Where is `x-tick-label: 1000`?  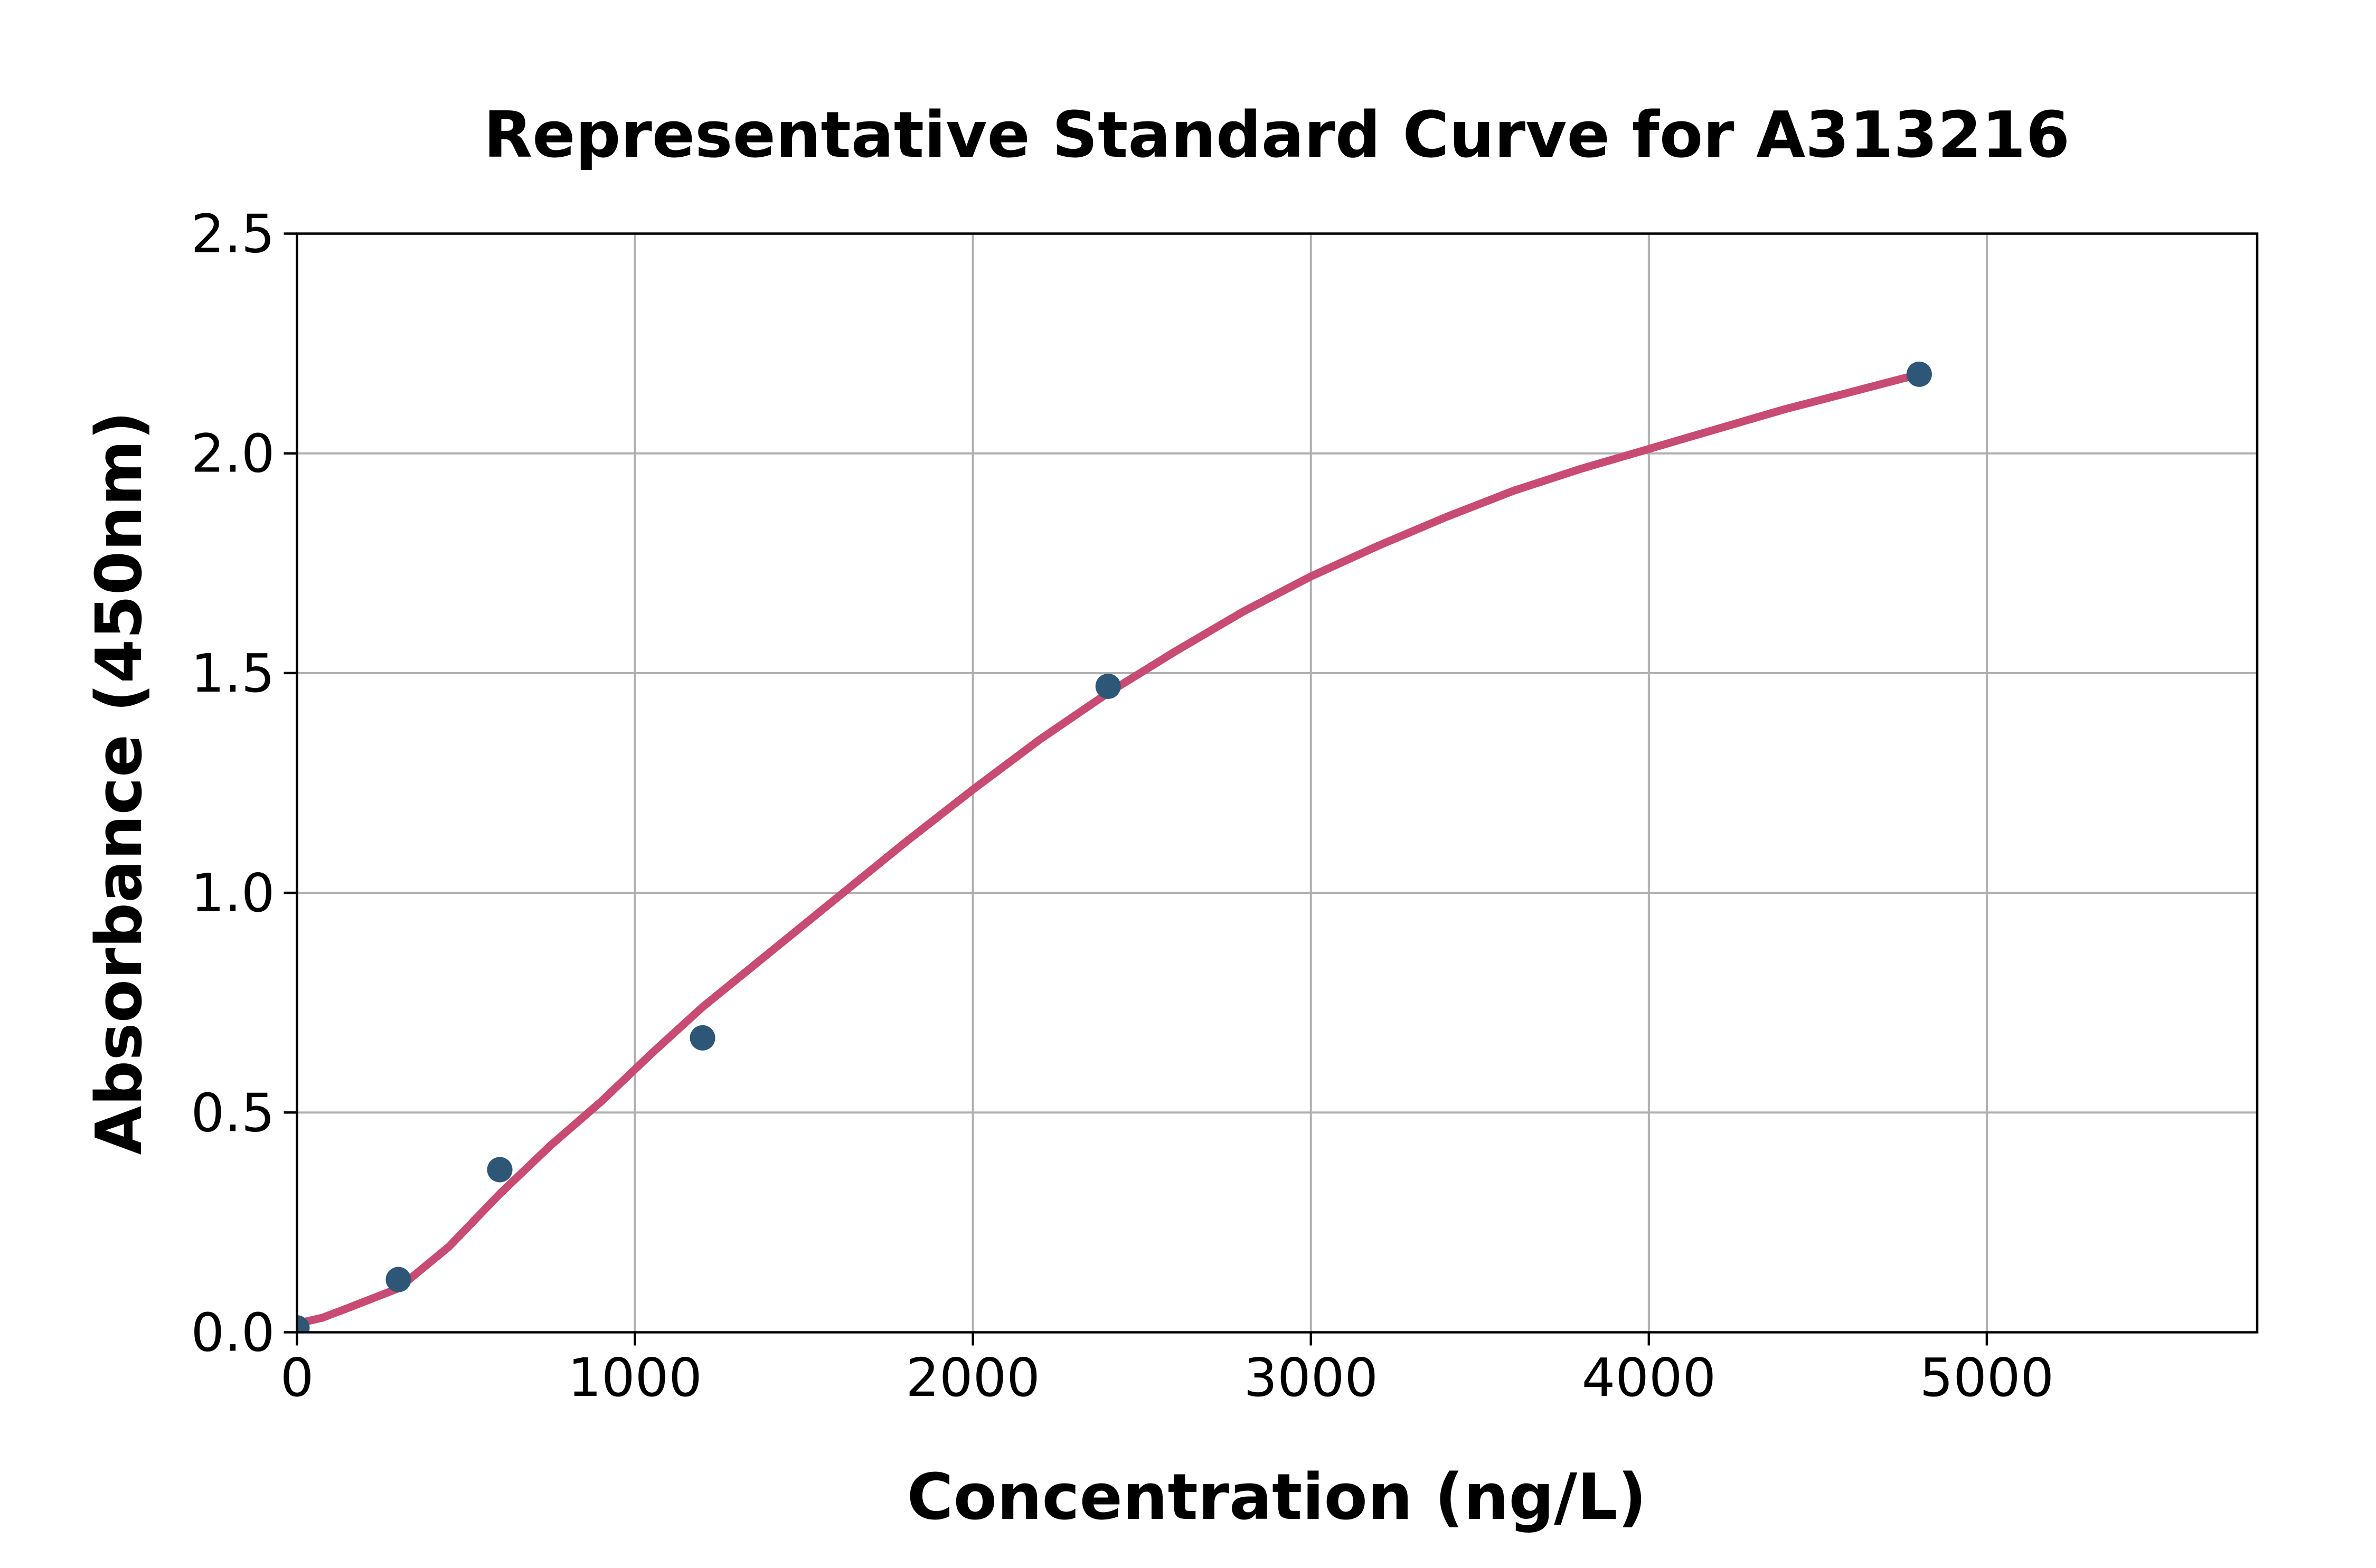 x-tick-label: 1000 is located at coordinates (635, 1378).